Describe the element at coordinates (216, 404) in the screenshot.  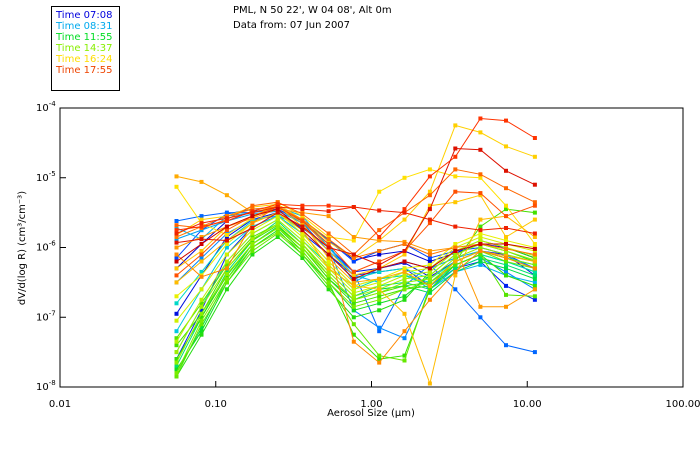
I see `x-tick-label: 0.10` at that location.